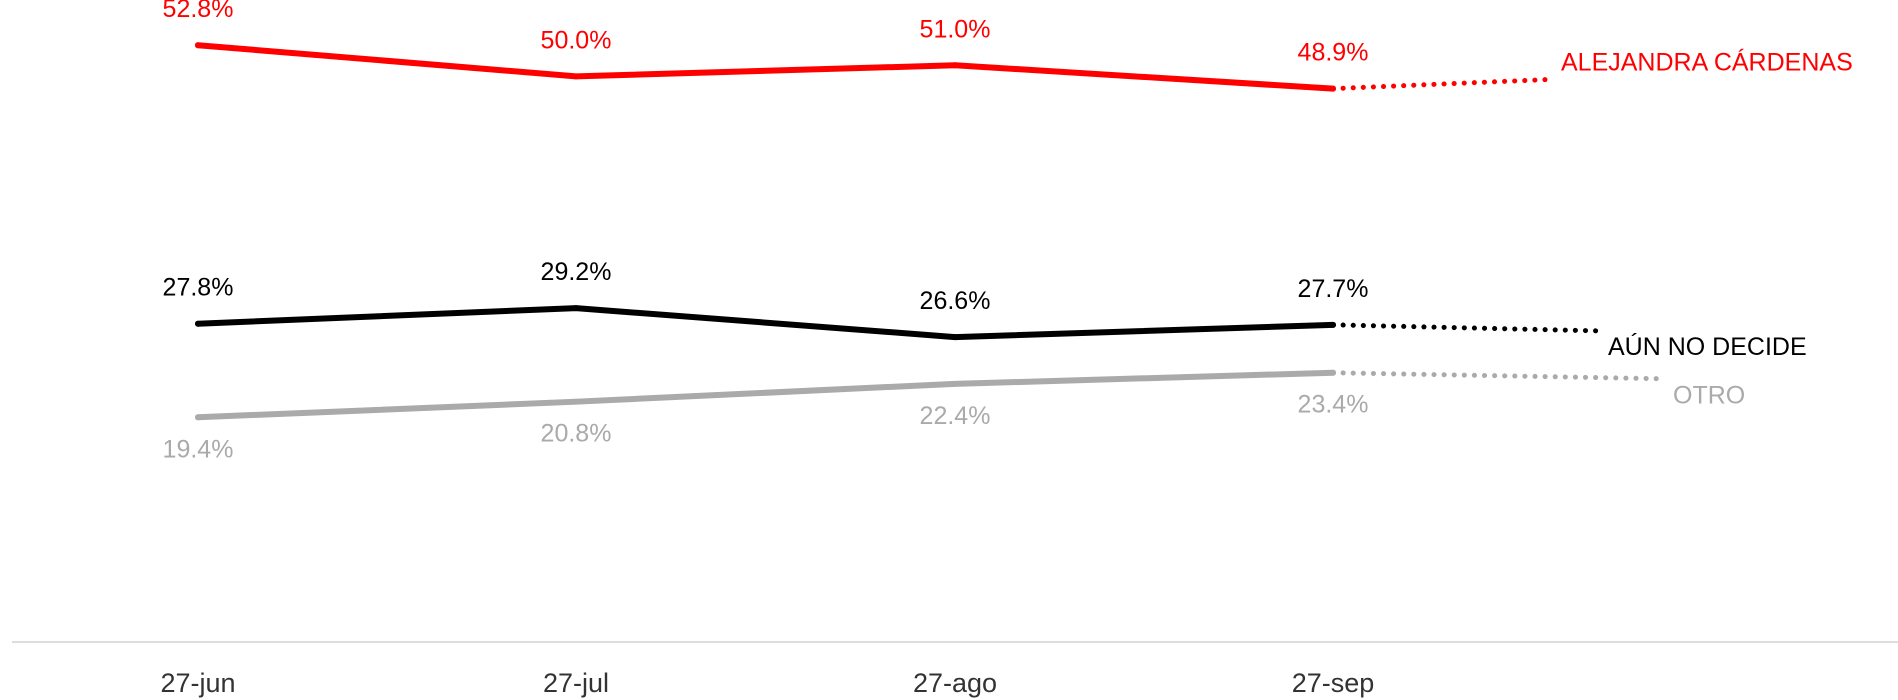  I want to click on data-label: 23.4%, so click(1333, 405).